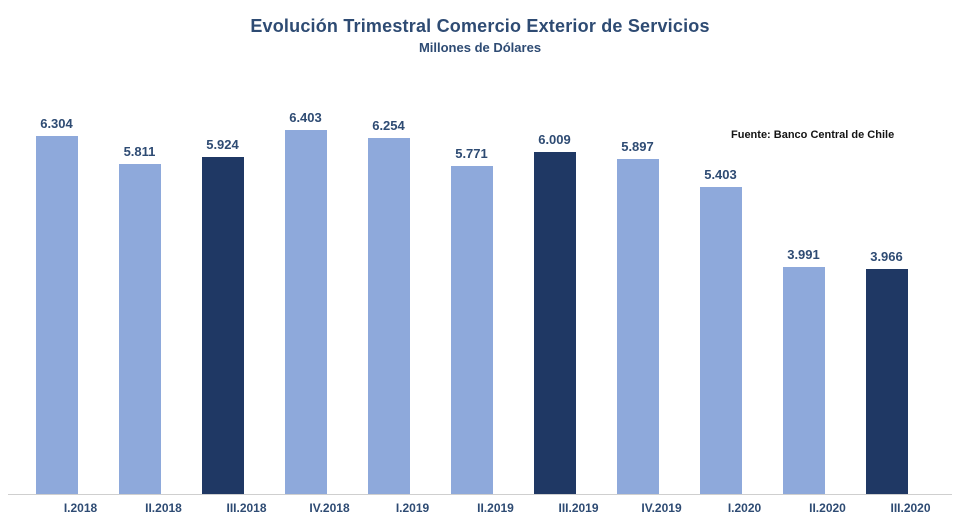 The width and height of the screenshot is (960, 528). Describe the element at coordinates (637, 326) in the screenshot. I see `bar-IV.2019` at that location.